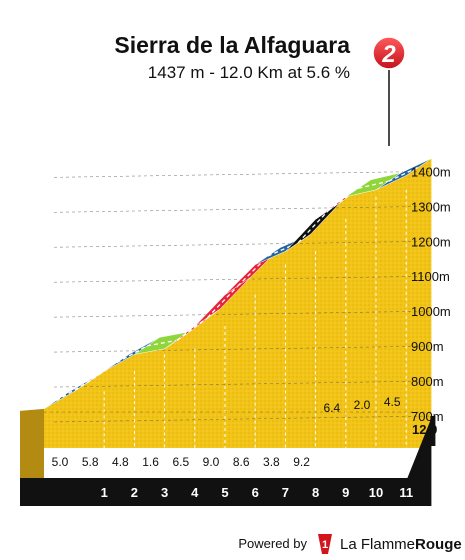 The width and height of the screenshot is (465, 560). Describe the element at coordinates (255, 492) in the screenshot. I see `km-label: 6` at that location.